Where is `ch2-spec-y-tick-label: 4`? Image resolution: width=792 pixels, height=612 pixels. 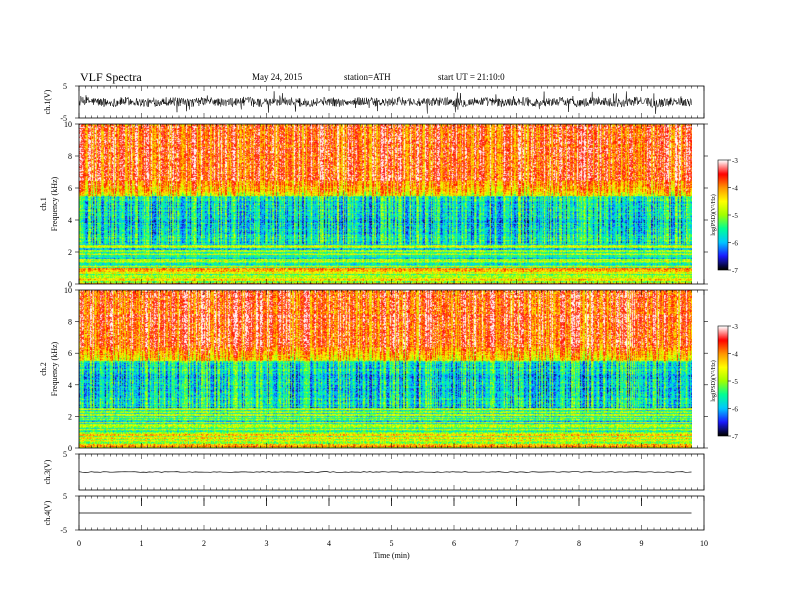 ch2-spec-y-tick-label: 4 is located at coordinates (70, 385).